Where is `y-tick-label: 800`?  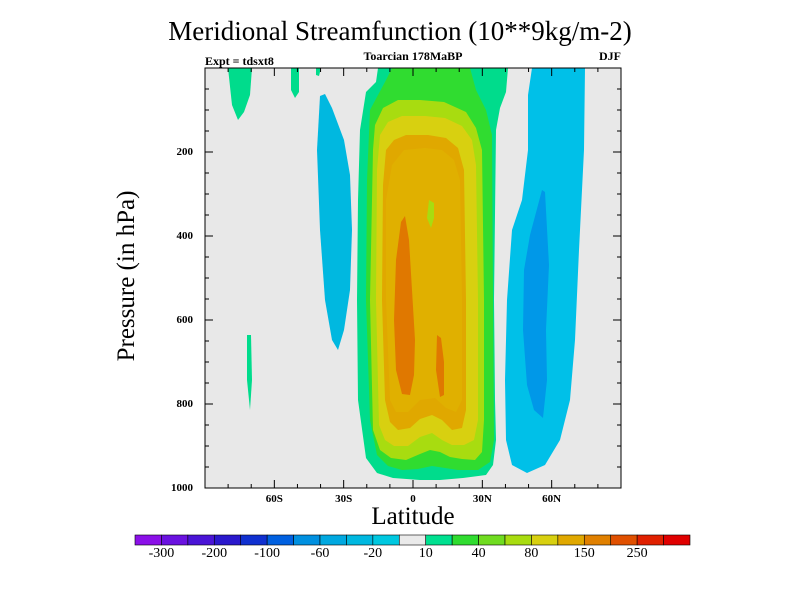
y-tick-label: 800 is located at coordinates (185, 404).